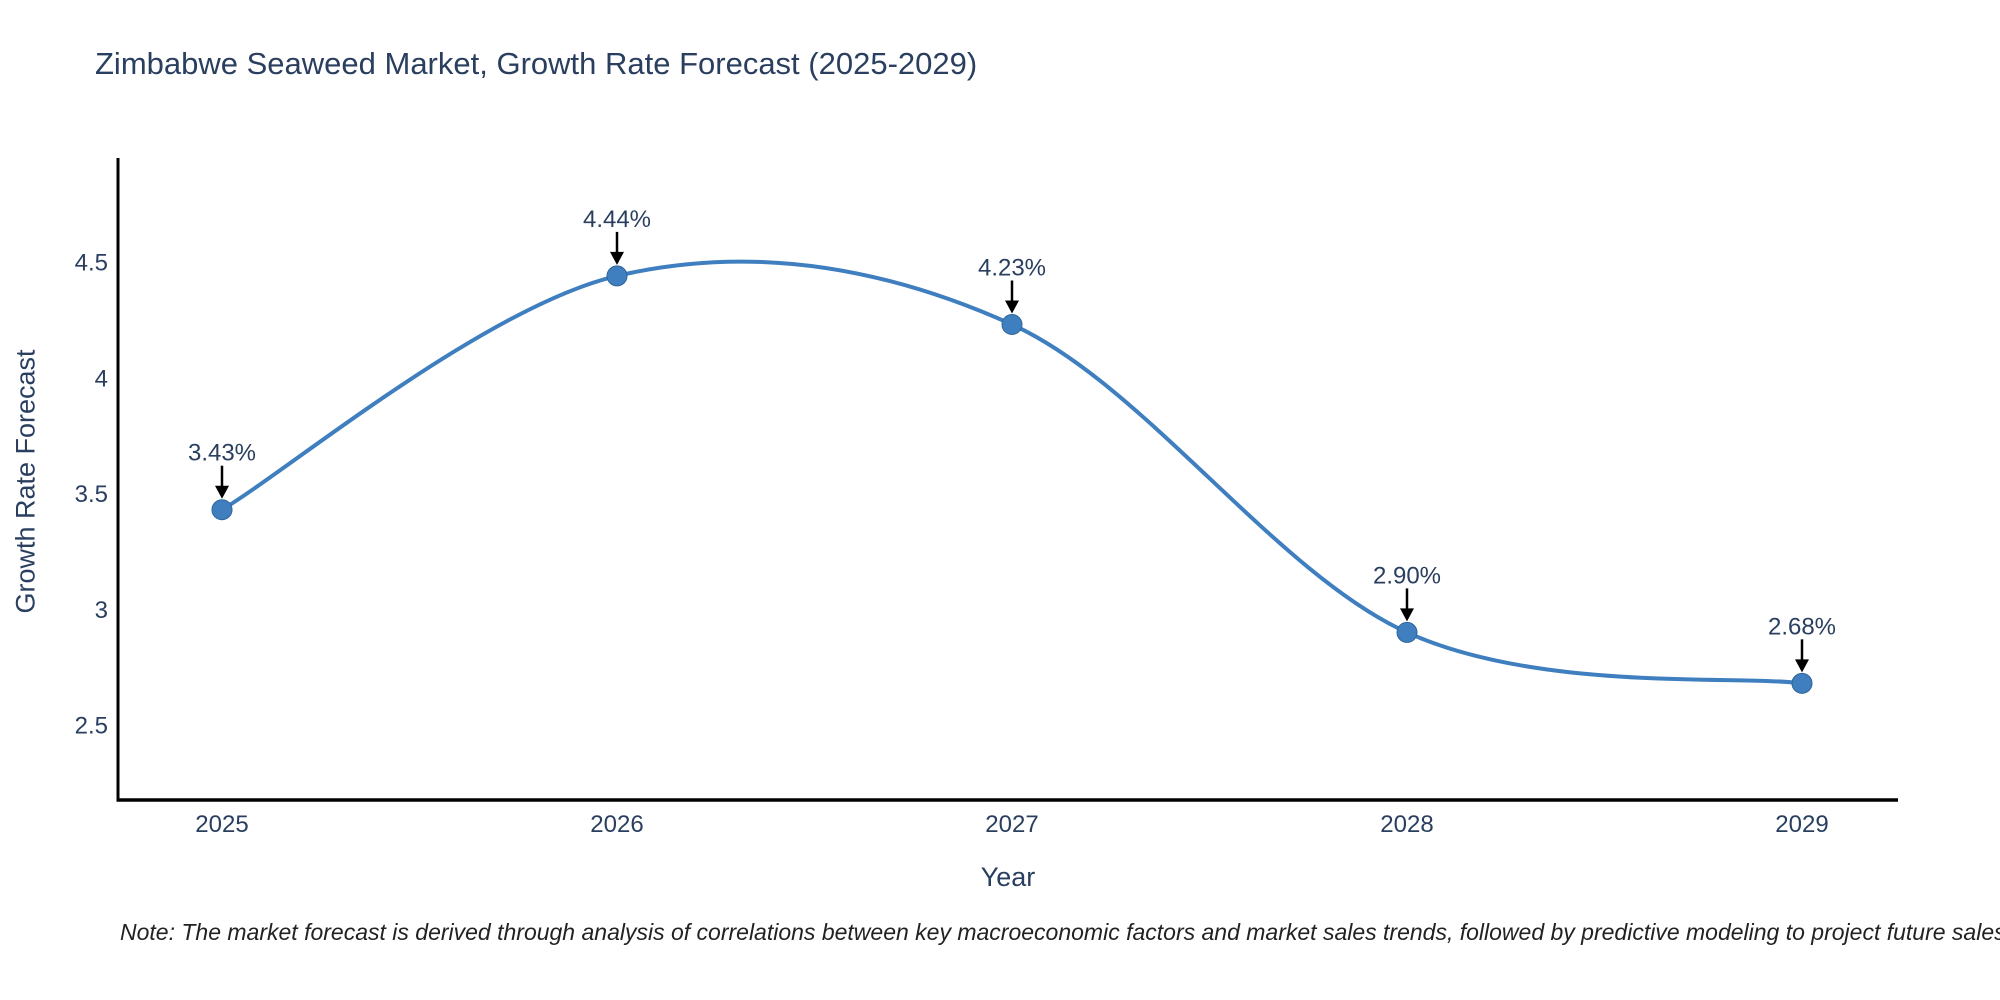  Describe the element at coordinates (101, 610) in the screenshot. I see `y-tick-label: 3` at that location.